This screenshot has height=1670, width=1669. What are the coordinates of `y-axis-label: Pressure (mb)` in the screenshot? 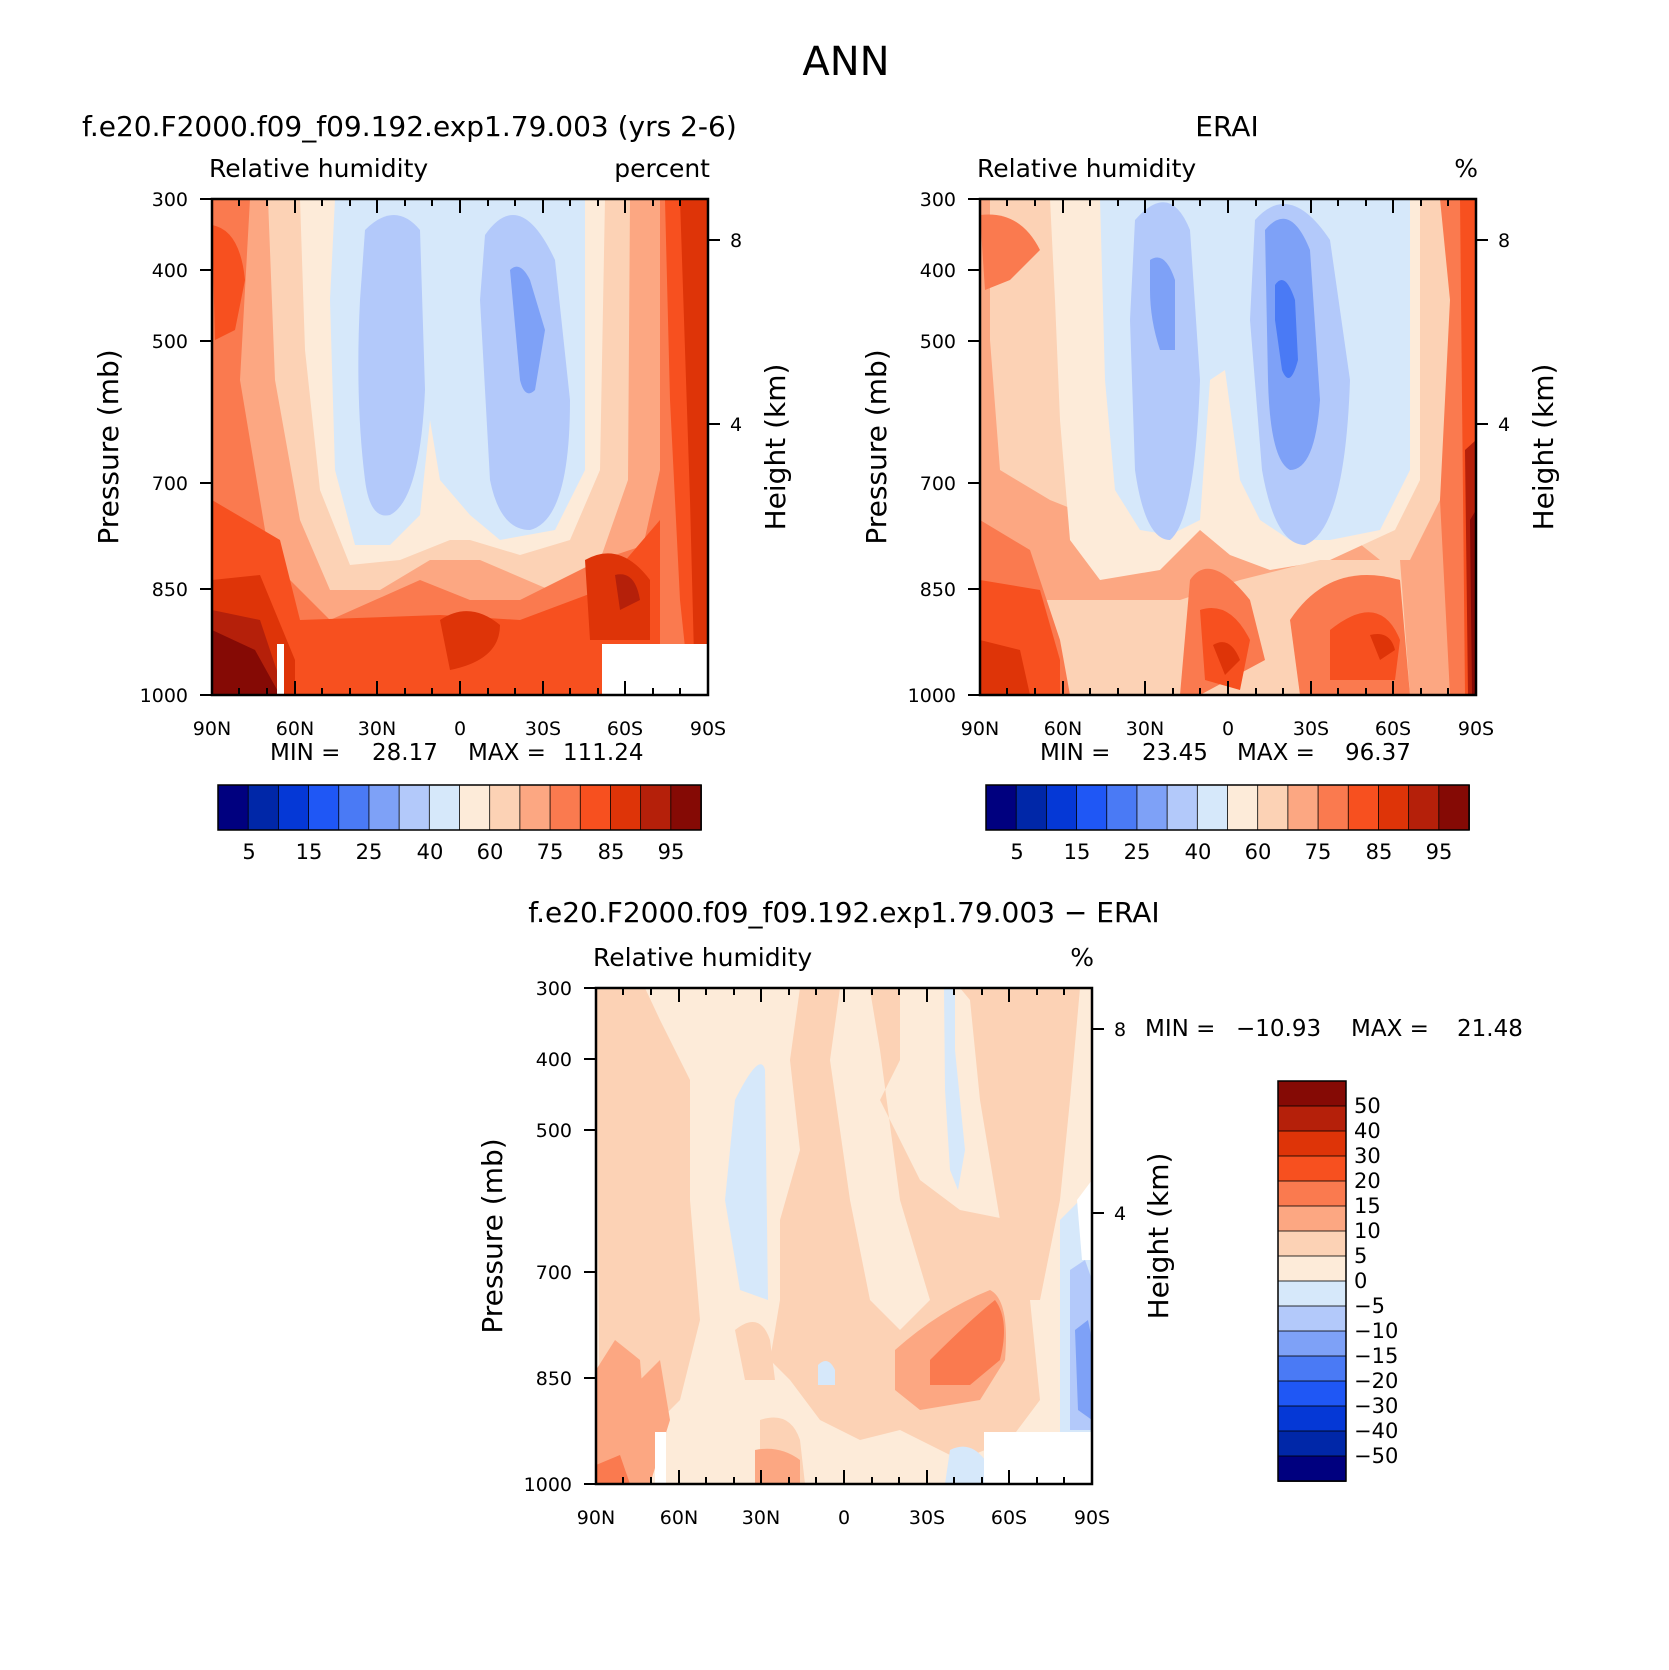 It's located at (108, 446).